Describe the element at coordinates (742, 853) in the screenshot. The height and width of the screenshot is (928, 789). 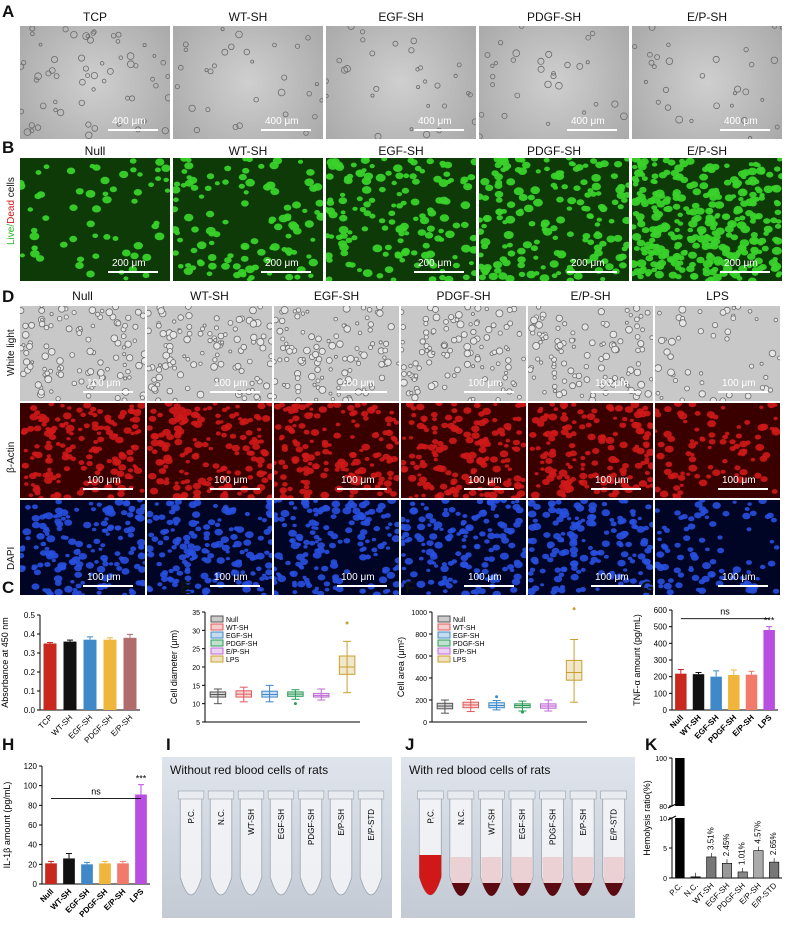
I see `data-label: 1.01%` at that location.